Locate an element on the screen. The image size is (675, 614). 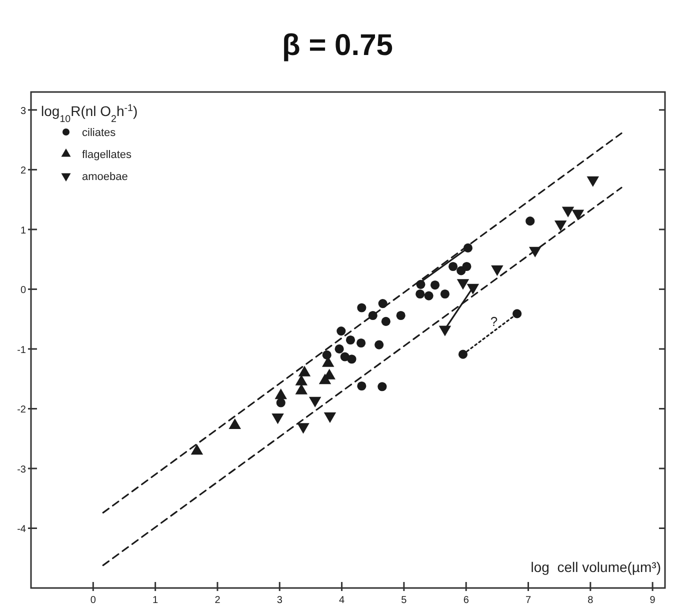
y-tick-label: -3 is located at coordinates (21, 470).